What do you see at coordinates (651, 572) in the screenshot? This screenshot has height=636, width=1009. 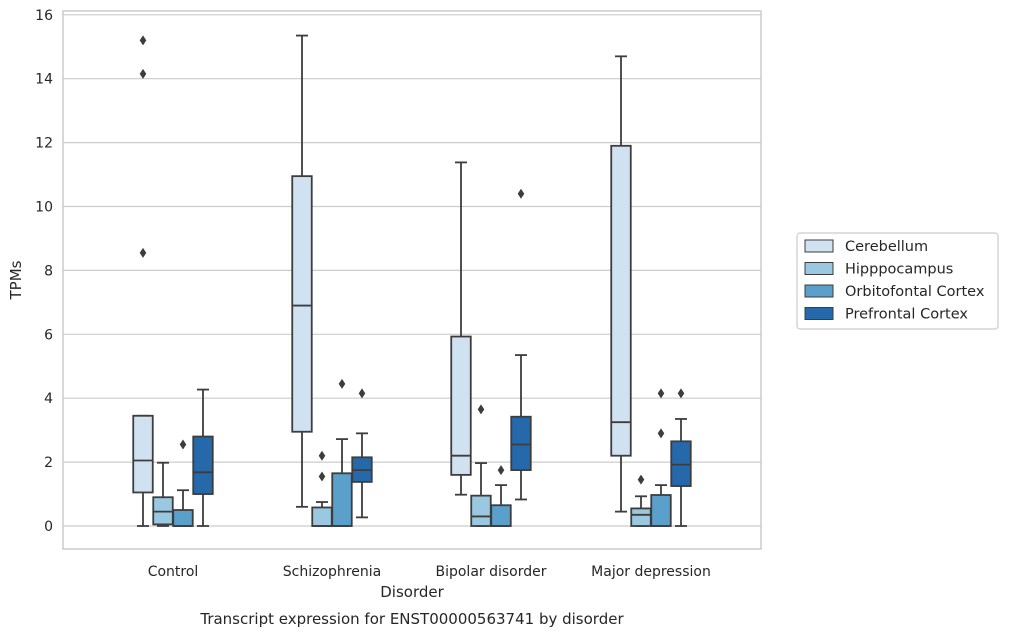 I see `x-tick-label: Major depression` at bounding box center [651, 572].